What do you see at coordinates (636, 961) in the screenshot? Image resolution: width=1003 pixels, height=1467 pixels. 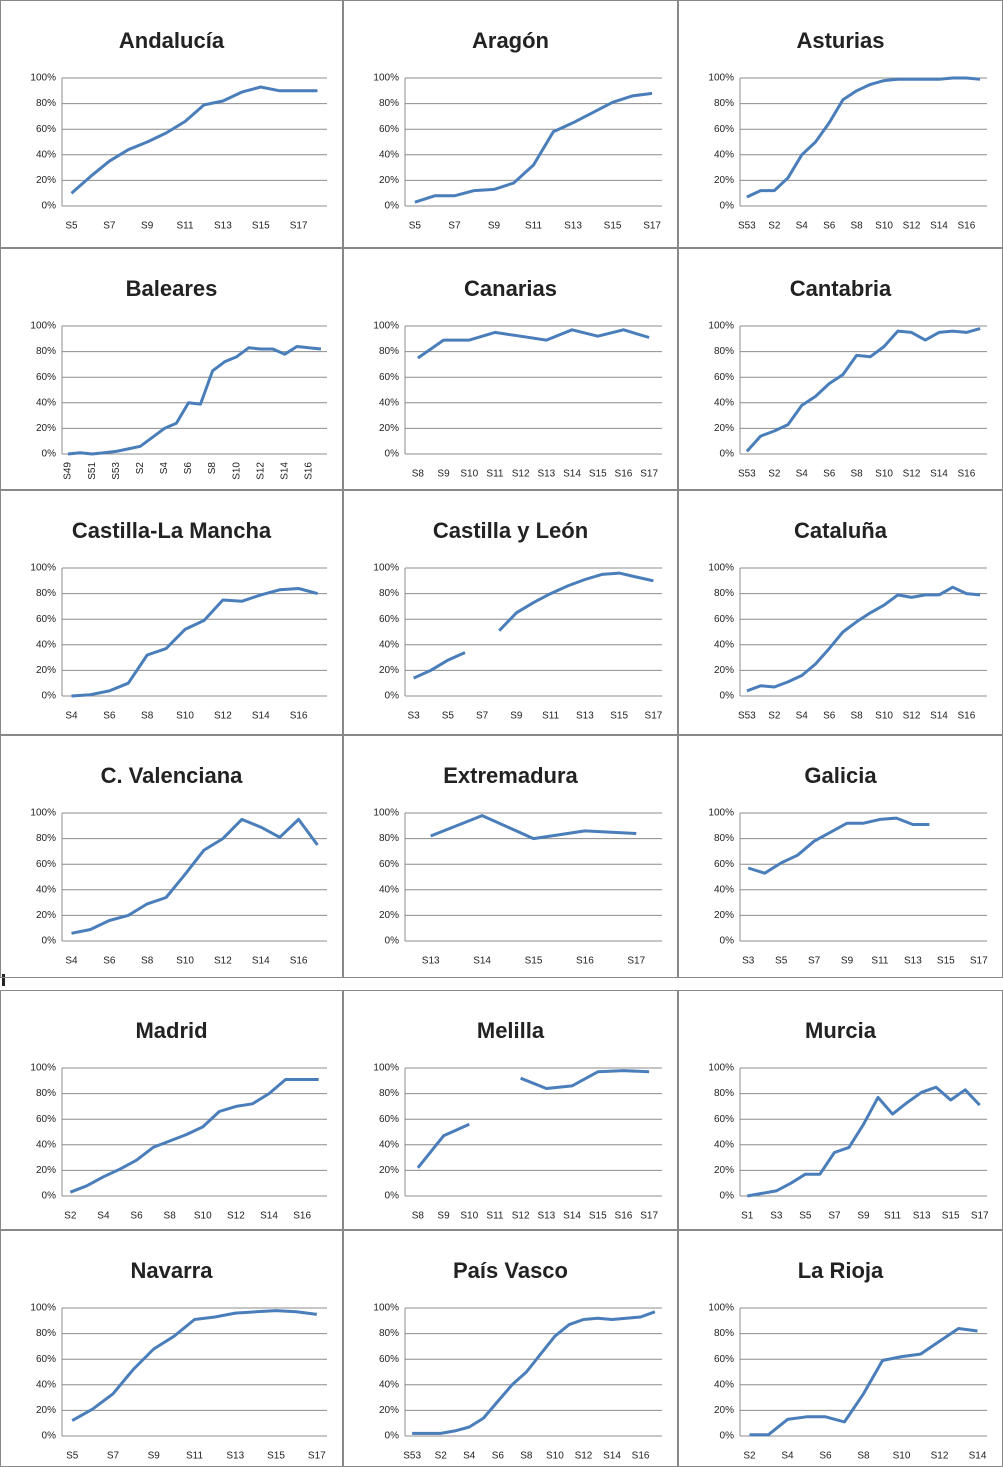 I see `x-tick-label: S17` at bounding box center [636, 961].